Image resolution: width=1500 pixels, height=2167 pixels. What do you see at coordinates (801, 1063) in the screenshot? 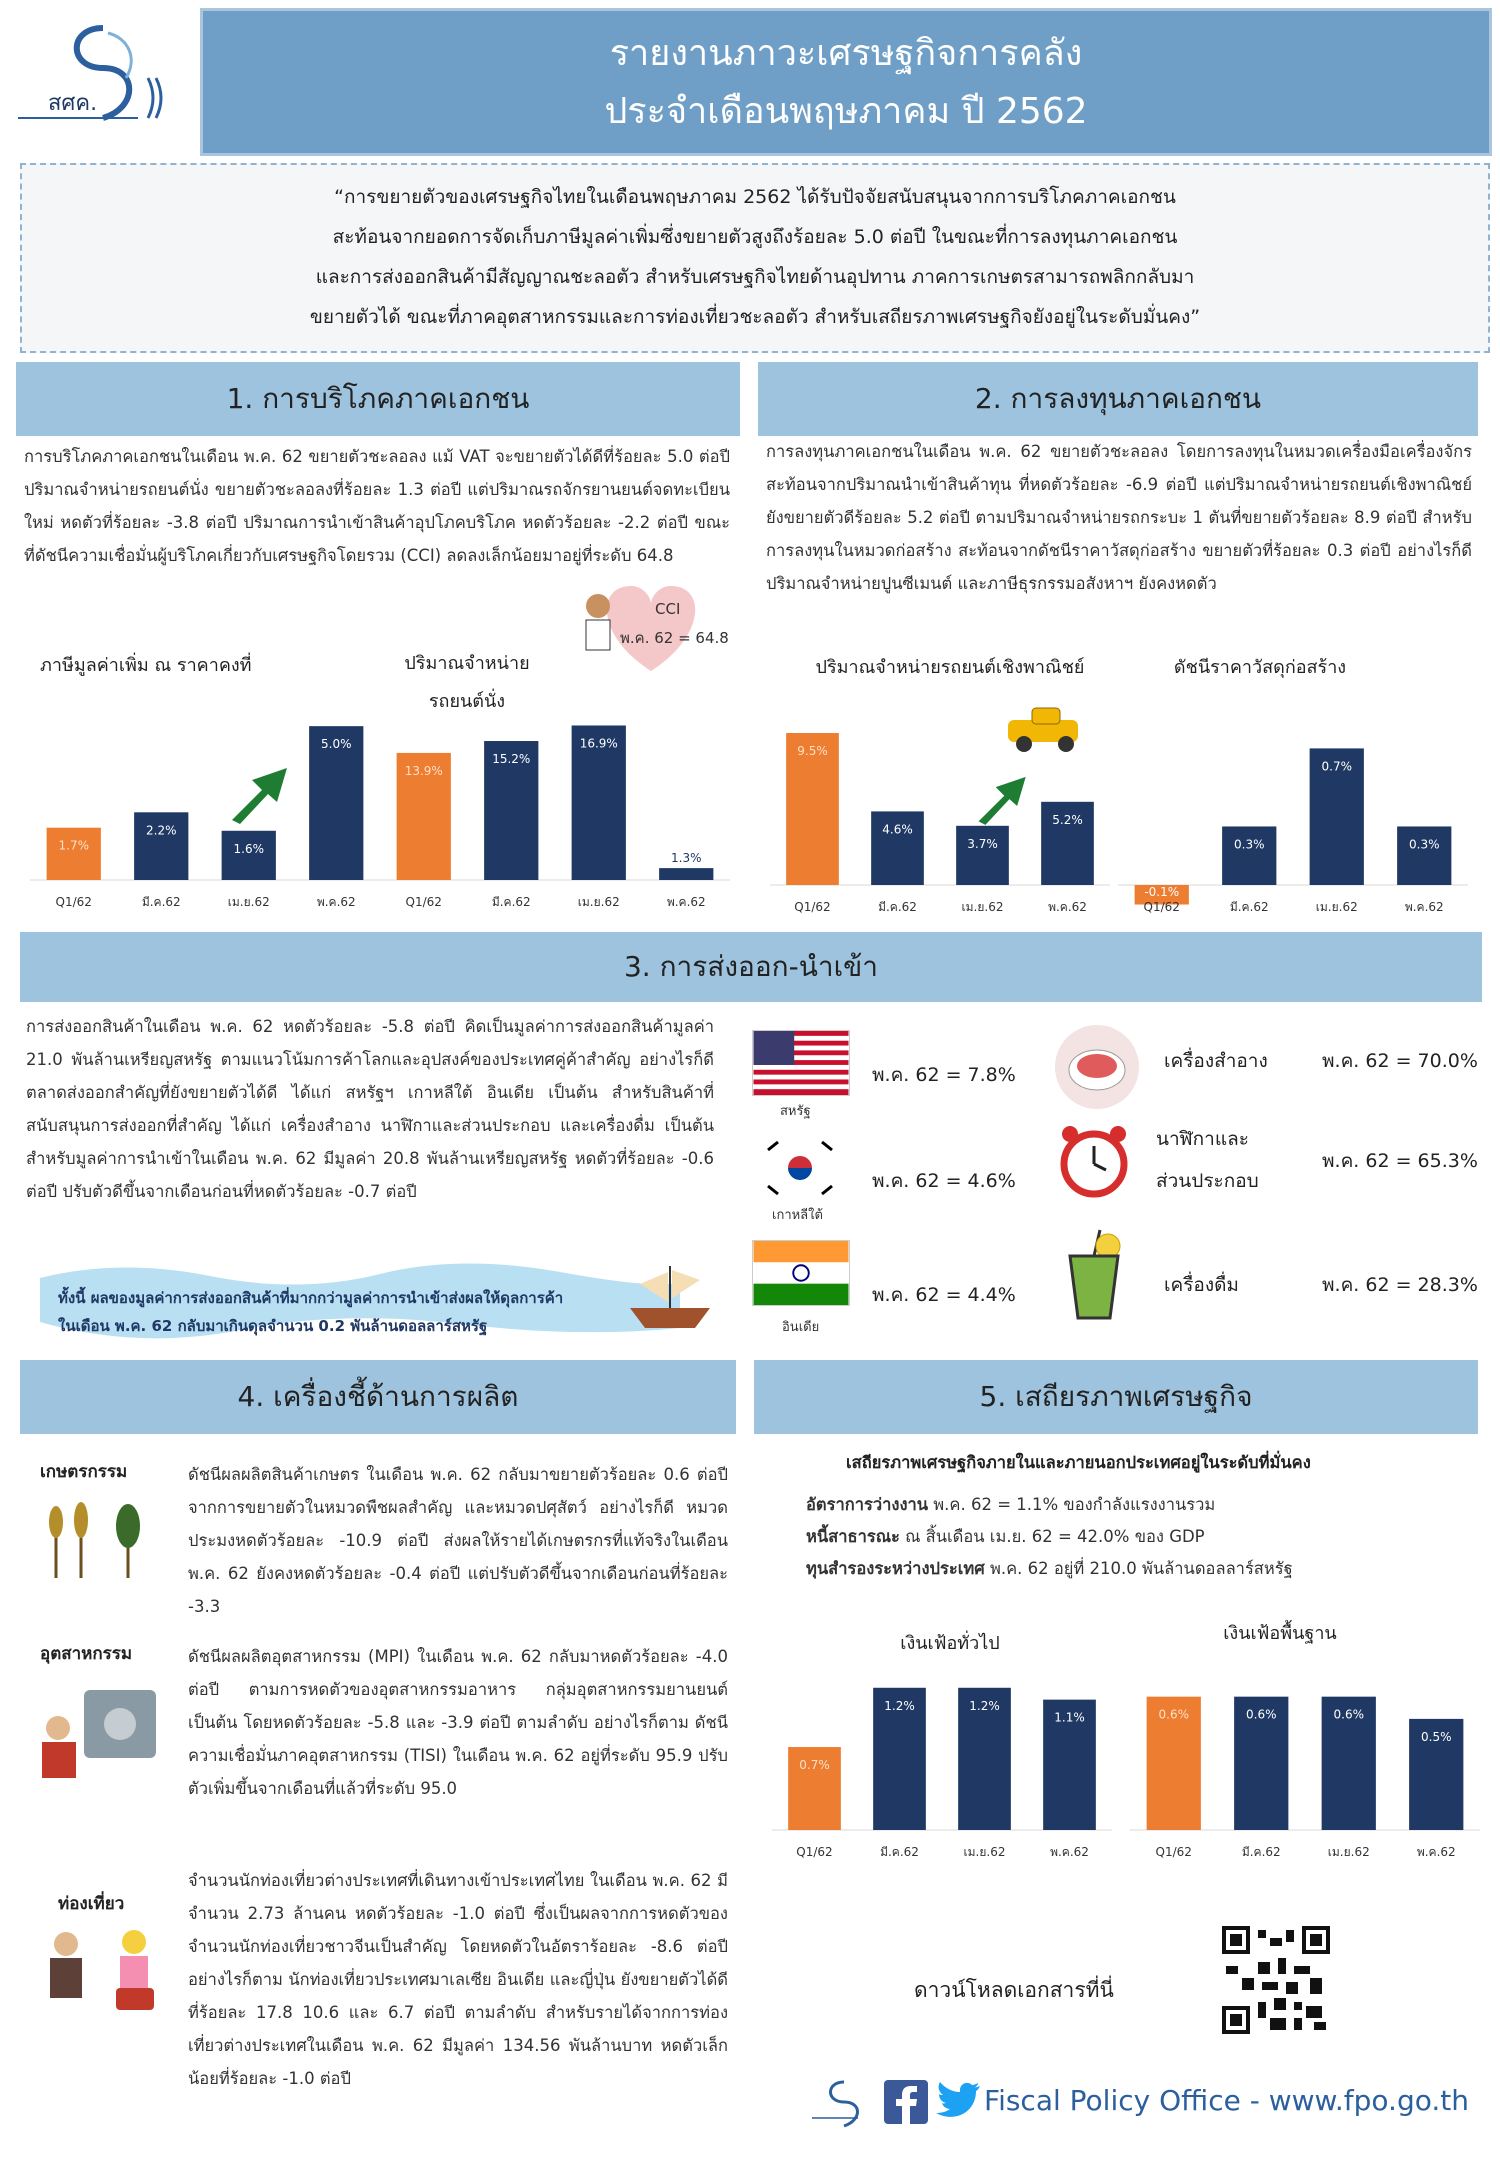
I see `usa-flag-icon` at bounding box center [801, 1063].